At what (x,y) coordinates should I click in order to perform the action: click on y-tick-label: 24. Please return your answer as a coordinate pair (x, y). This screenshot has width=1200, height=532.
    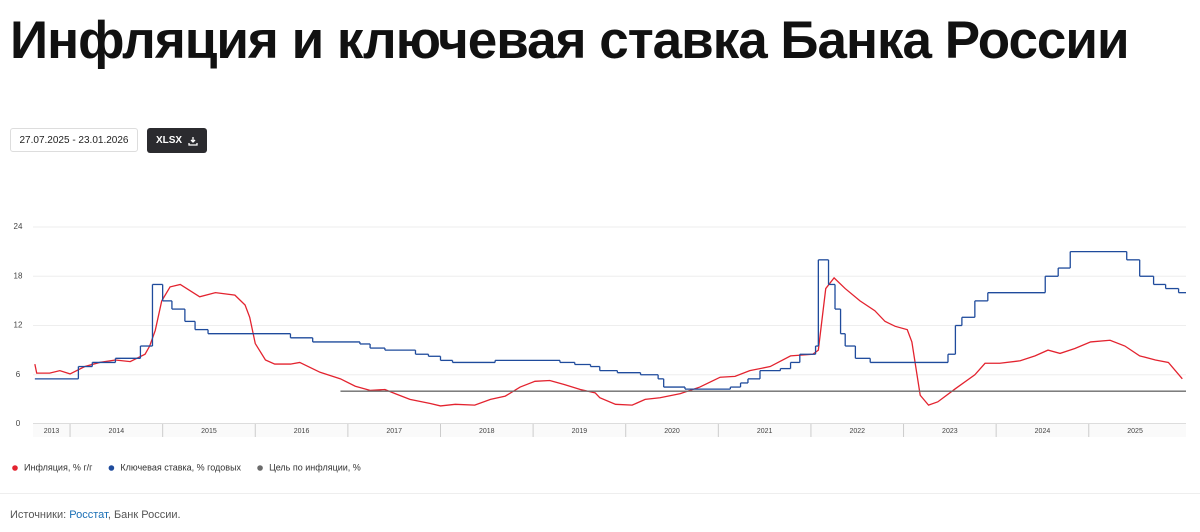
    Looking at the image, I should click on (18, 226).